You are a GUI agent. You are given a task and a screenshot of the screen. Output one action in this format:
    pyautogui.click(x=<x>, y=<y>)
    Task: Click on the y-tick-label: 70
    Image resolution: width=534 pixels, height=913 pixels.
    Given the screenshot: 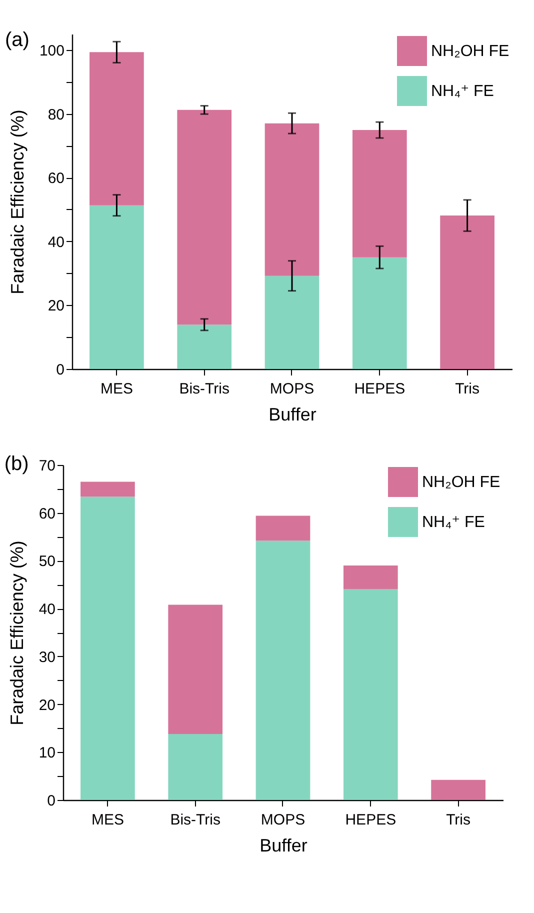 What is the action you would take?
    pyautogui.click(x=47, y=466)
    